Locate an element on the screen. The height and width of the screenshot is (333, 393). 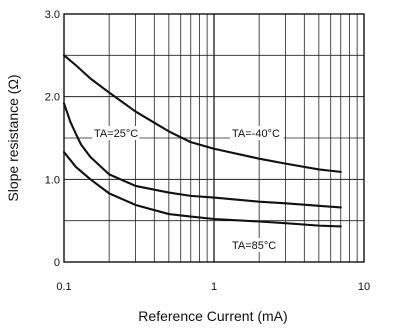
x-tick-label: 0.1 is located at coordinates (63, 287).